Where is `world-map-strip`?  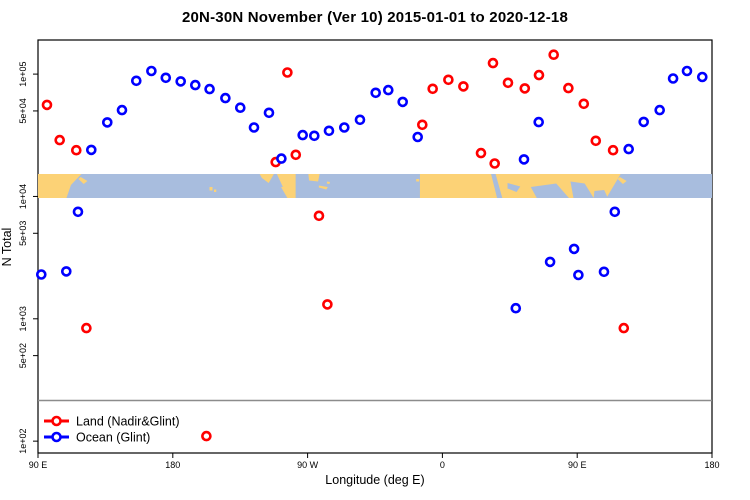 world-map-strip is located at coordinates (375, 186).